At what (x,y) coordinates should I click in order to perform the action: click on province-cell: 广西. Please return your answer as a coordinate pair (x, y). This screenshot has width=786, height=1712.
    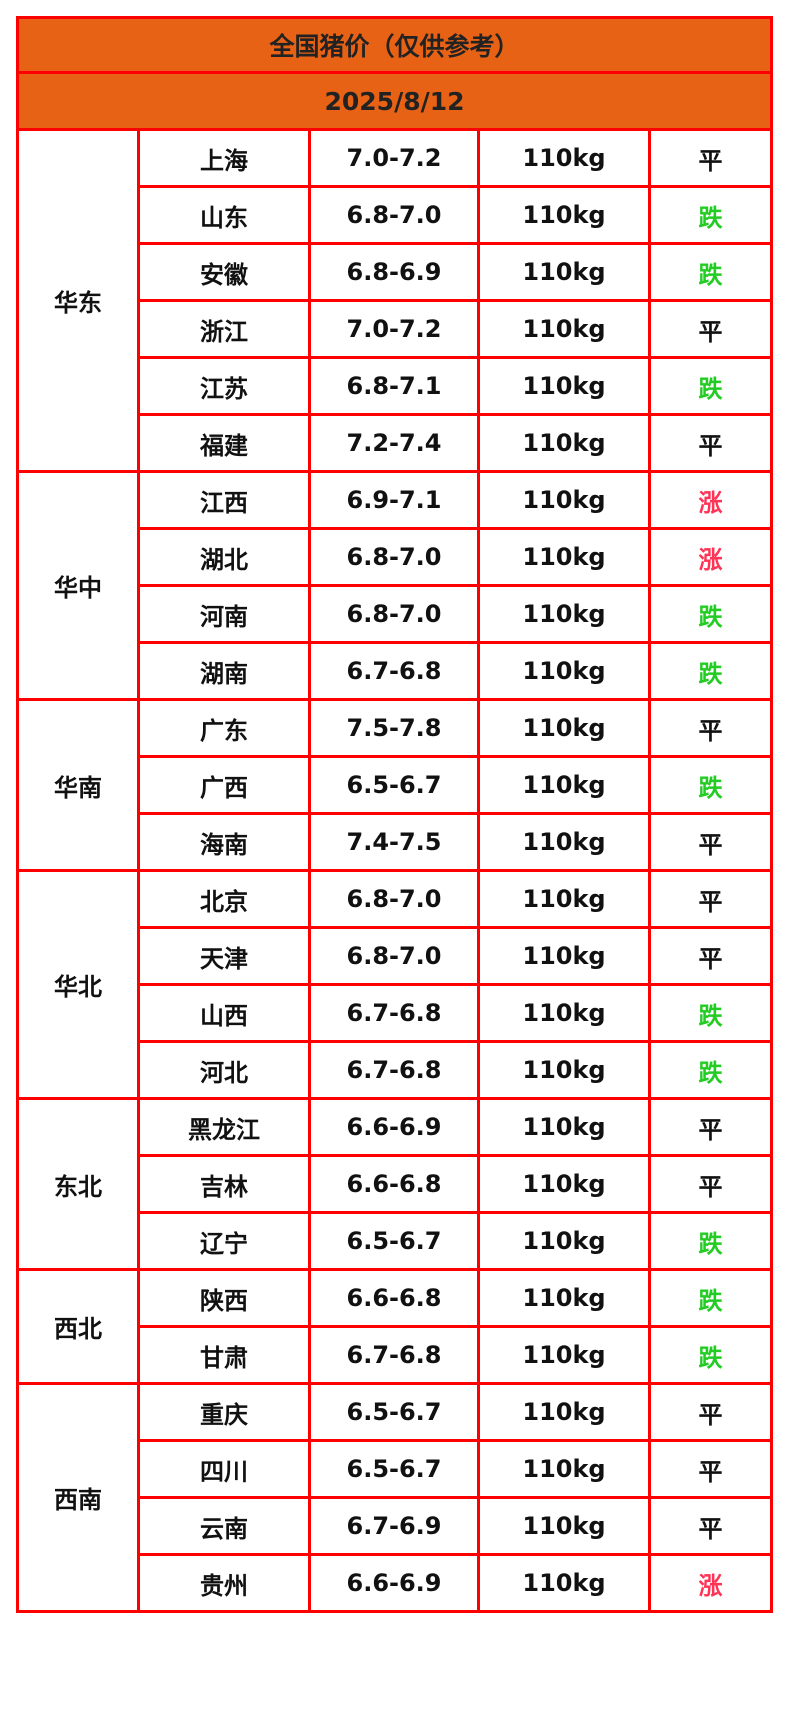
    Looking at the image, I should click on (224, 785).